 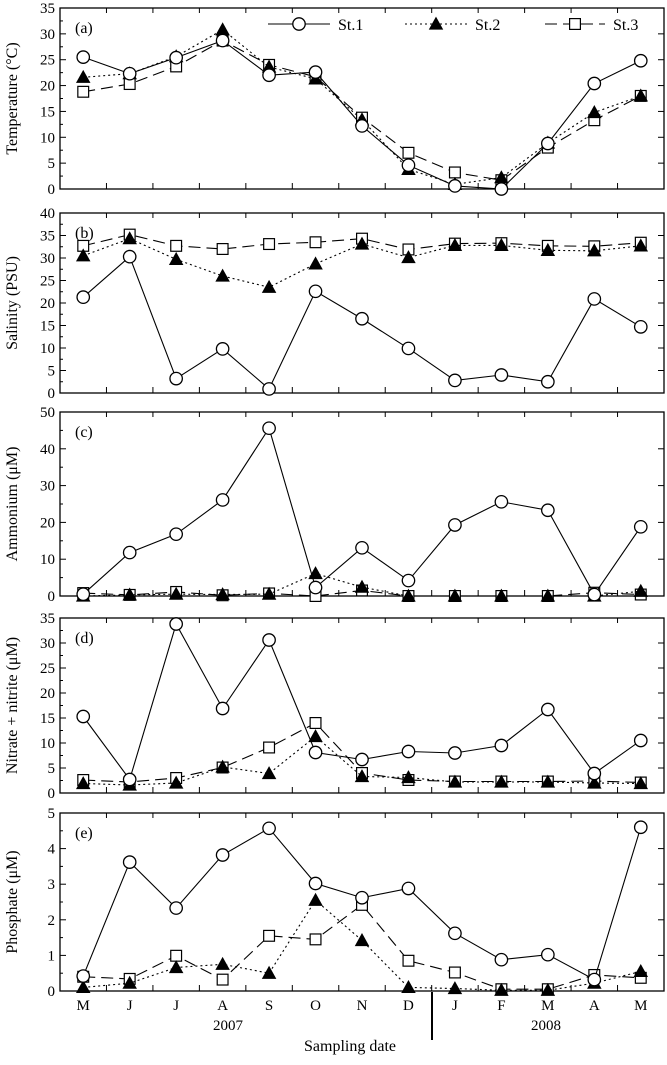 What do you see at coordinates (12, 303) in the screenshot?
I see `y-axis-title: Salinity (PSU)` at bounding box center [12, 303].